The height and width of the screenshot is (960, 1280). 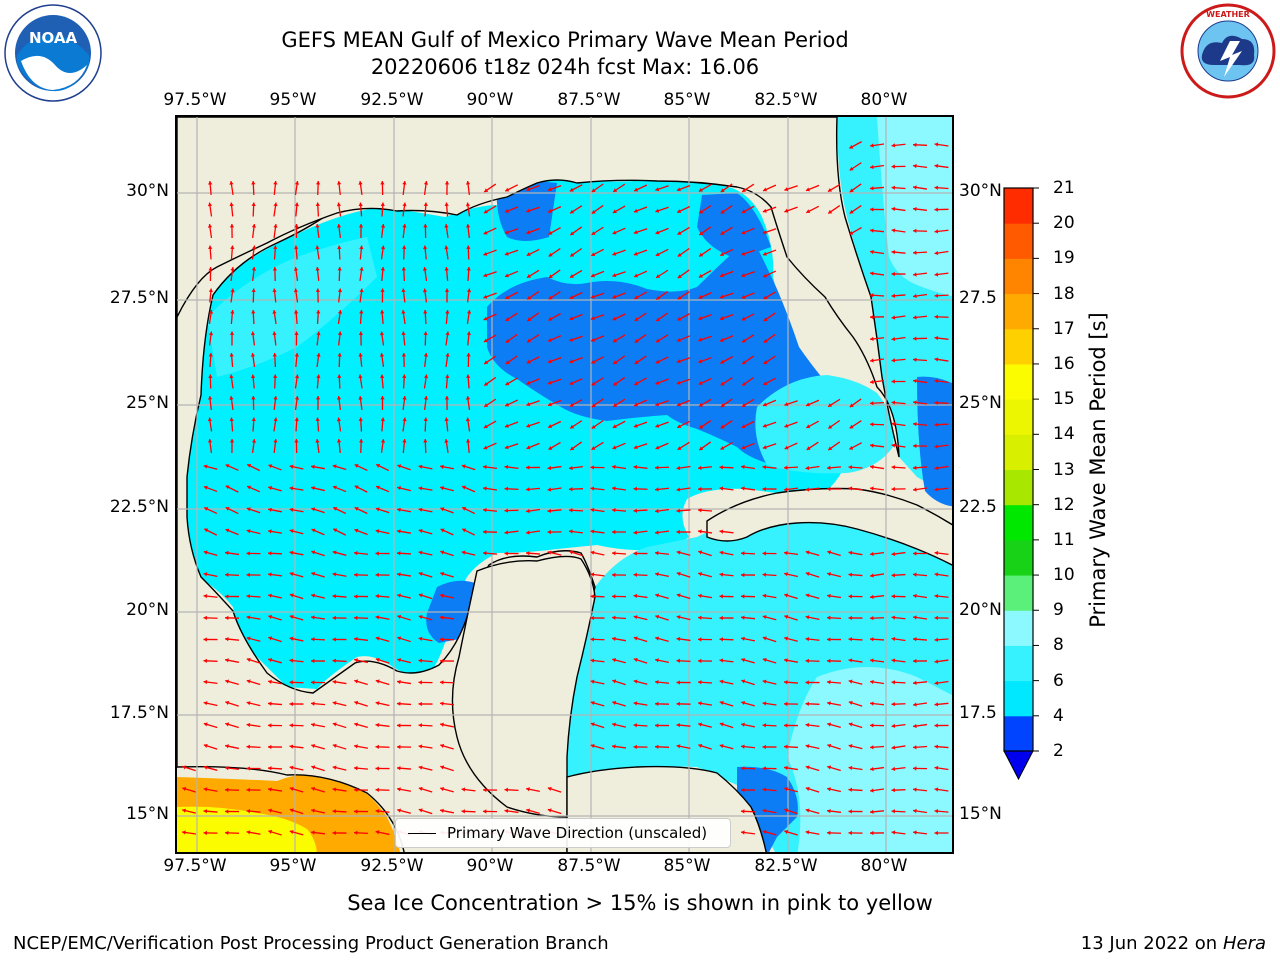 I want to click on colorbar-tick-label: 13, so click(x=1064, y=469).